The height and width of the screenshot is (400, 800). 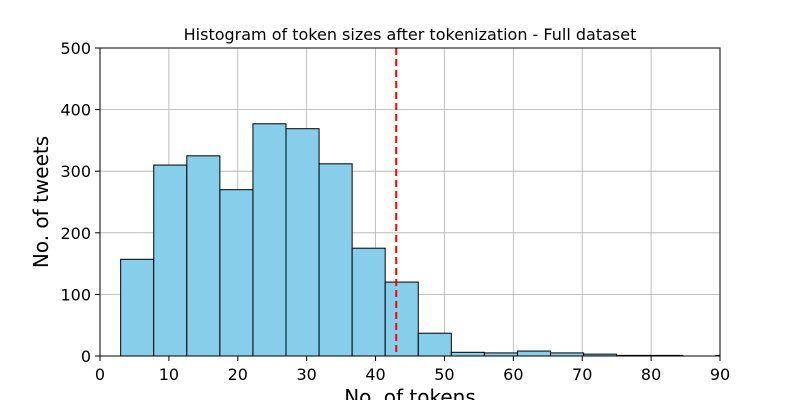 I want to click on y-axis-ticks: 0 100 200 300 400 500, so click(x=80, y=202).